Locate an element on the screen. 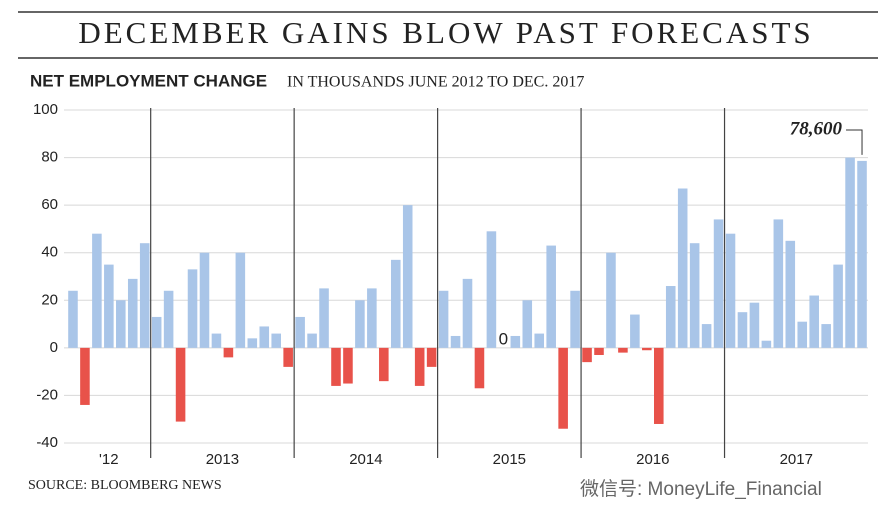 This screenshot has width=896, height=530. value-label: 0 is located at coordinates (503, 338).